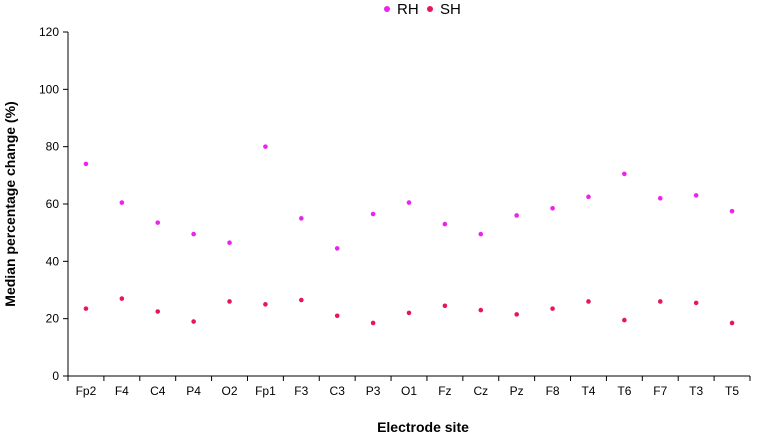 The height and width of the screenshot is (437, 780). What do you see at coordinates (373, 391) in the screenshot?
I see `x-tick-label: P3` at bounding box center [373, 391].